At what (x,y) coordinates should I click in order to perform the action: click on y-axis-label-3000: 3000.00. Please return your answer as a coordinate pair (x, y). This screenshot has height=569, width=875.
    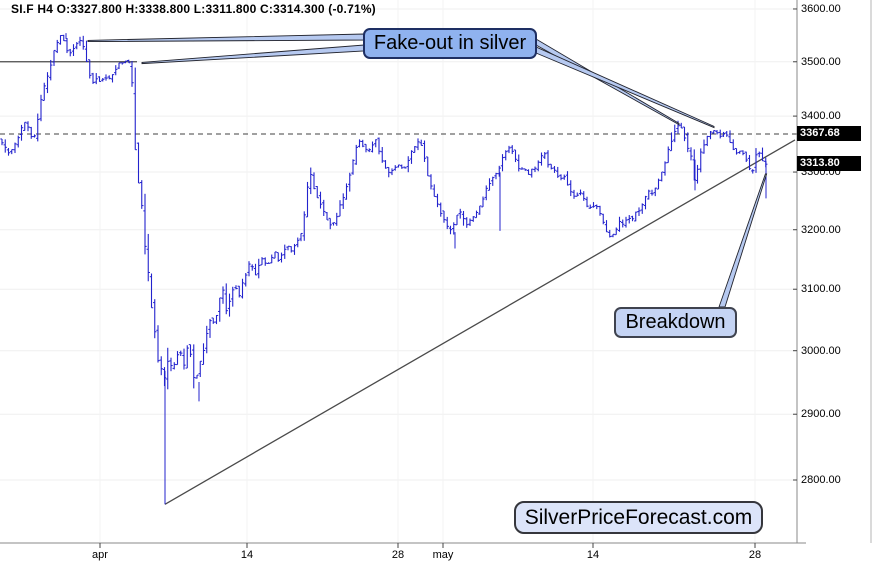
    Looking at the image, I should click on (821, 350).